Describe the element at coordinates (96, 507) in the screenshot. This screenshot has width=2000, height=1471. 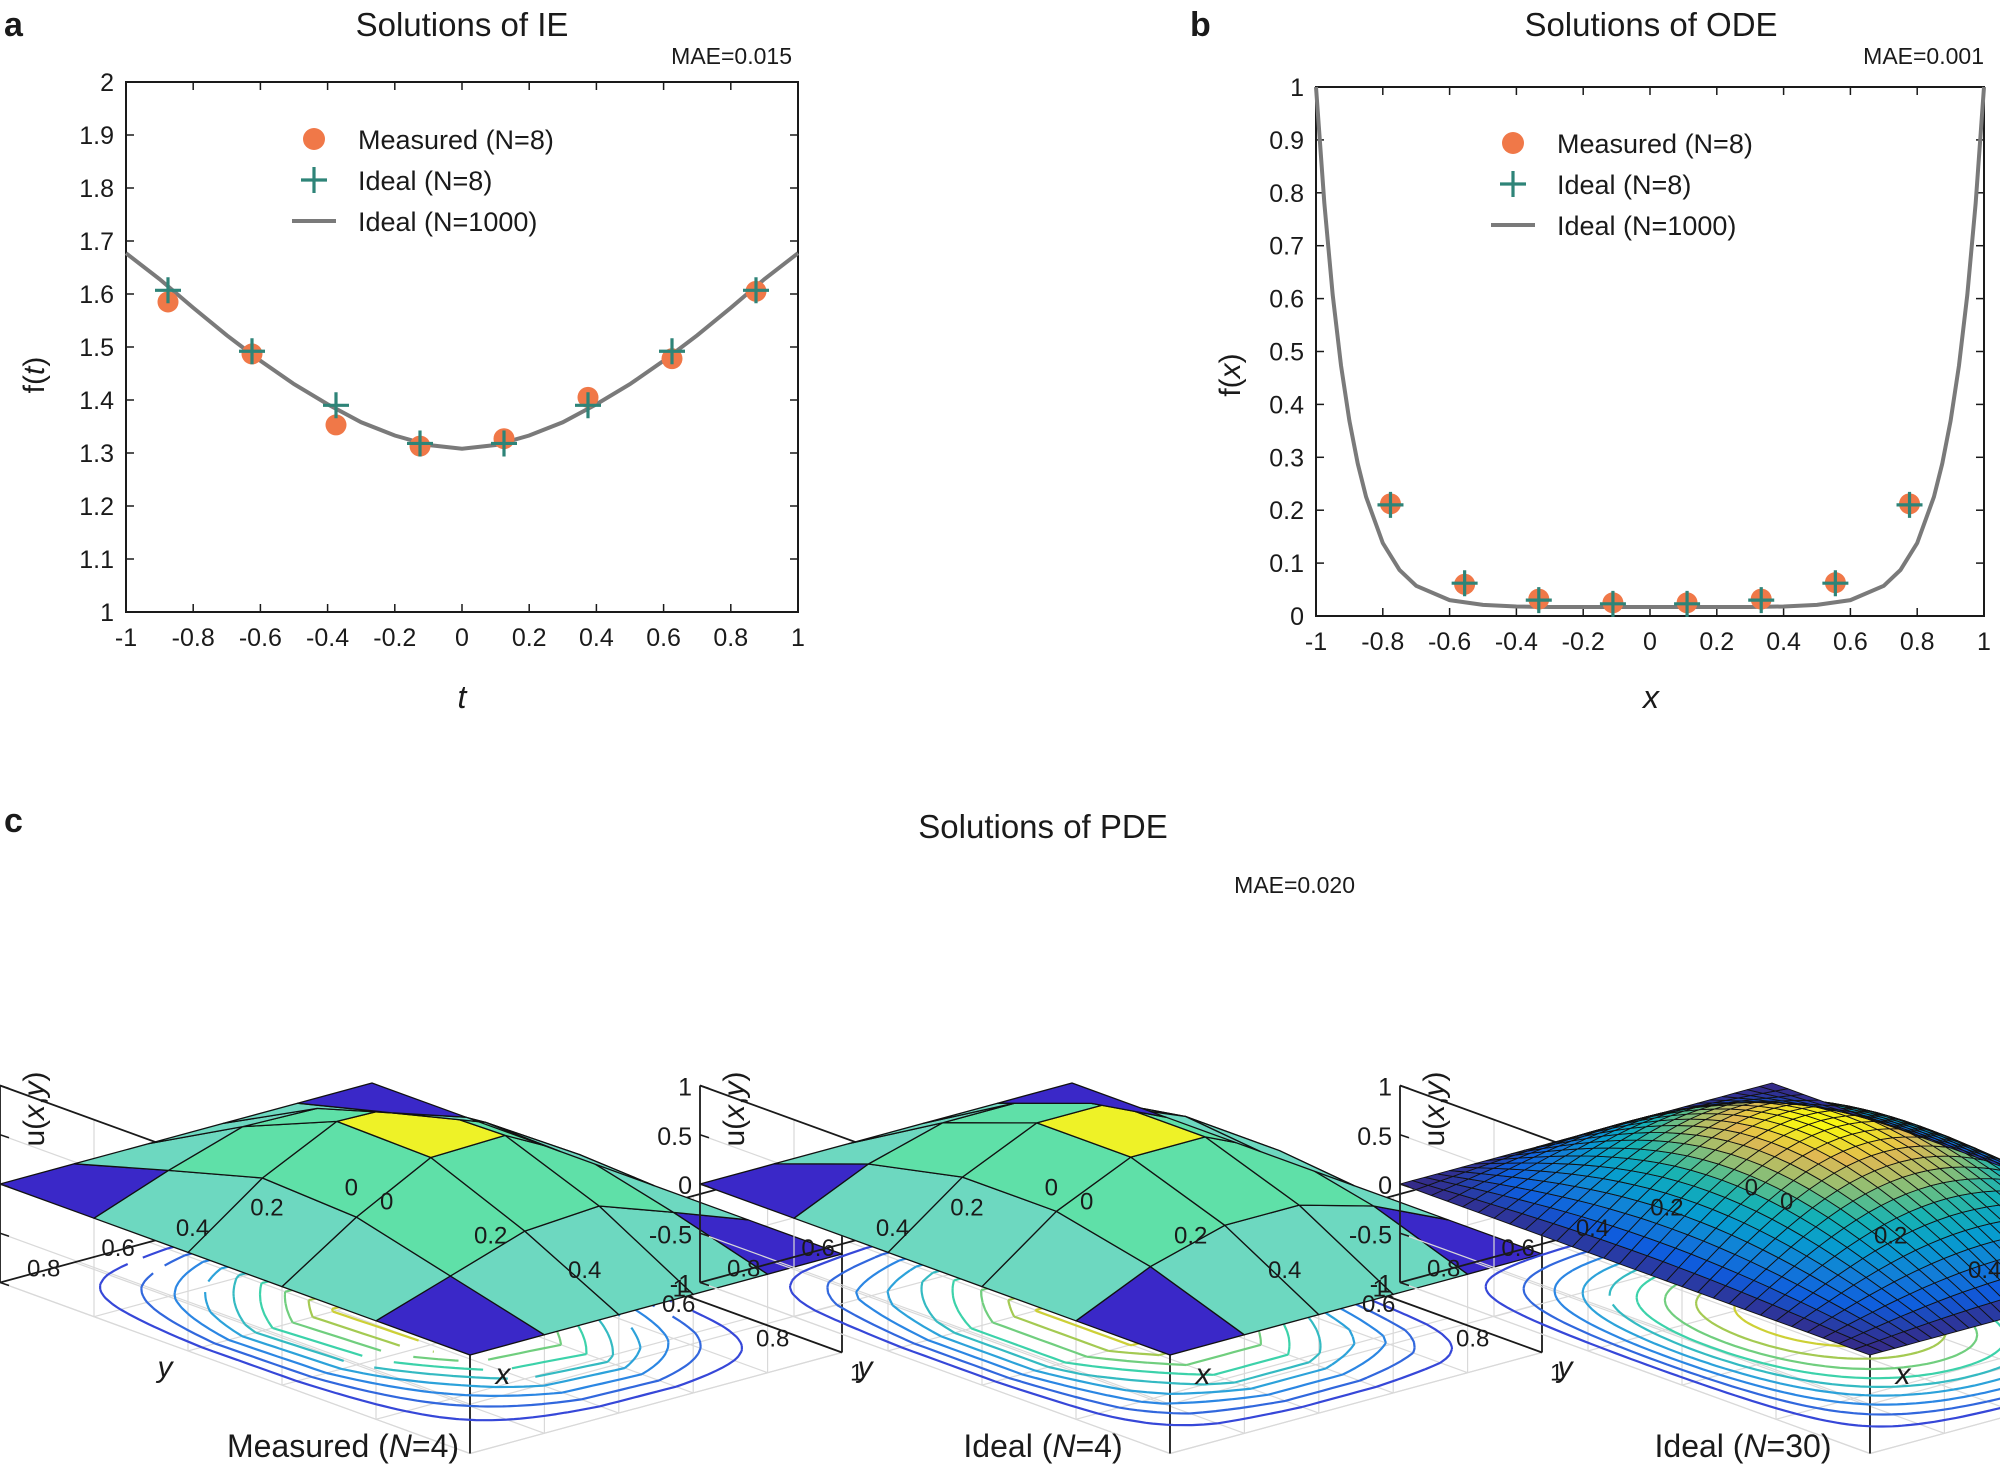
I see `ie-y-tick-label: 1.2` at that location.